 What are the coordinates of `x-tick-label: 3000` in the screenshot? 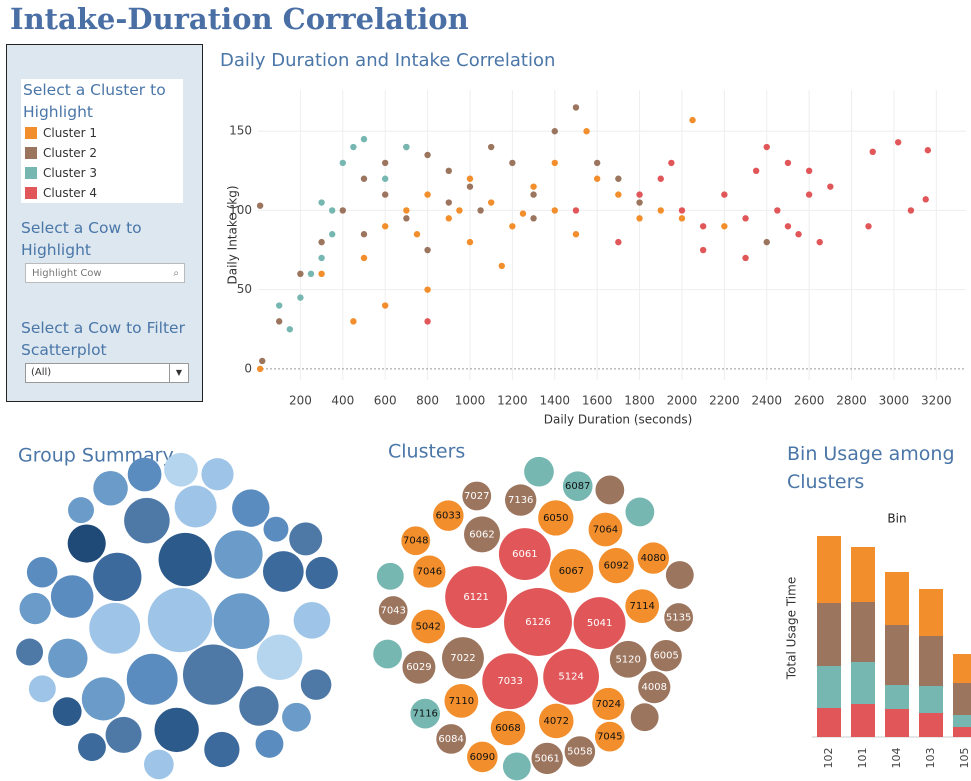 It's located at (894, 401).